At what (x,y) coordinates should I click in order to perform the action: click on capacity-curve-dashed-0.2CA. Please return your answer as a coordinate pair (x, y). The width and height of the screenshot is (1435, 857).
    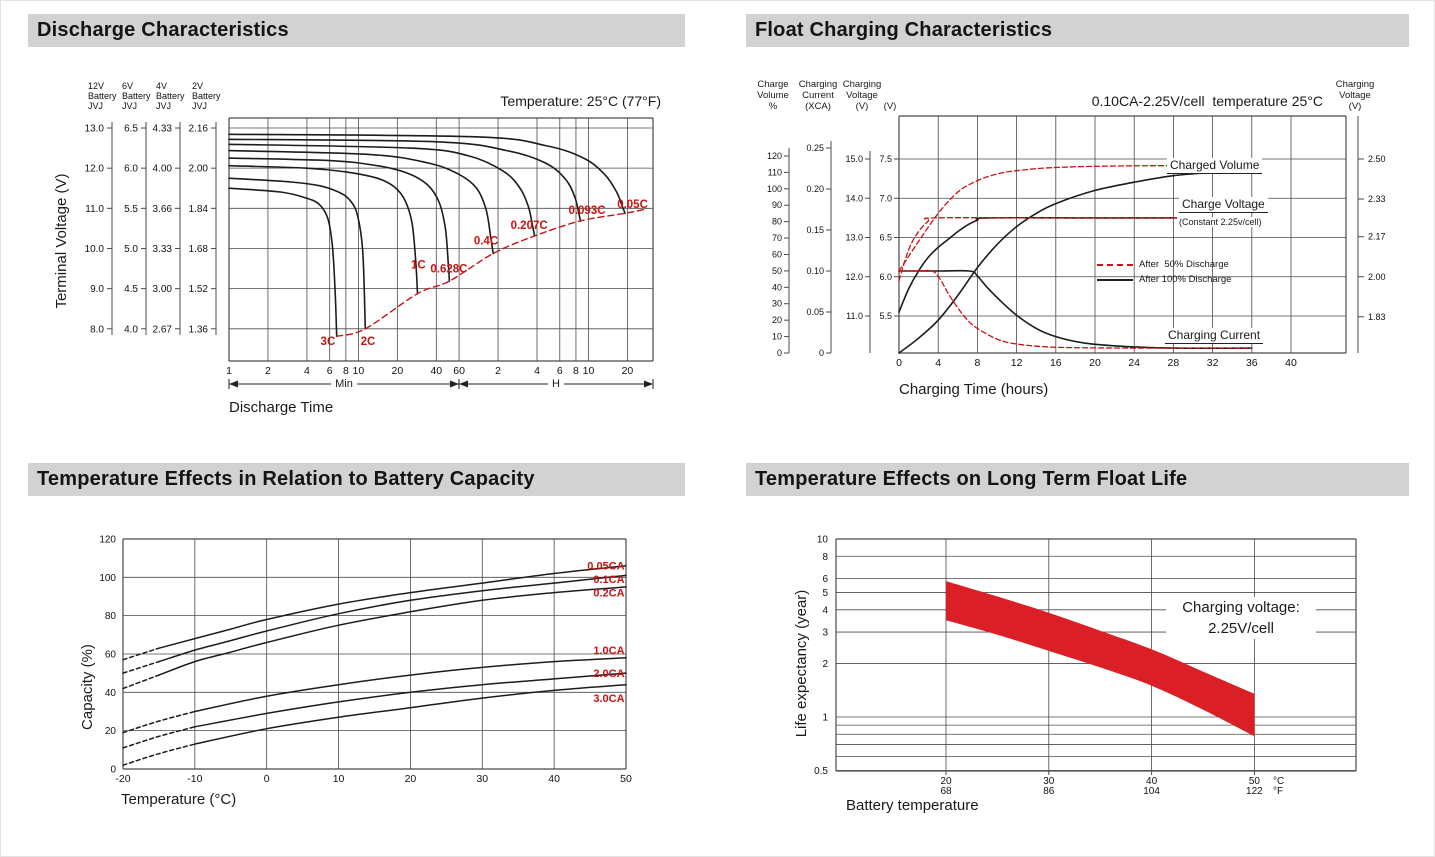
    Looking at the image, I should click on (141, 682).